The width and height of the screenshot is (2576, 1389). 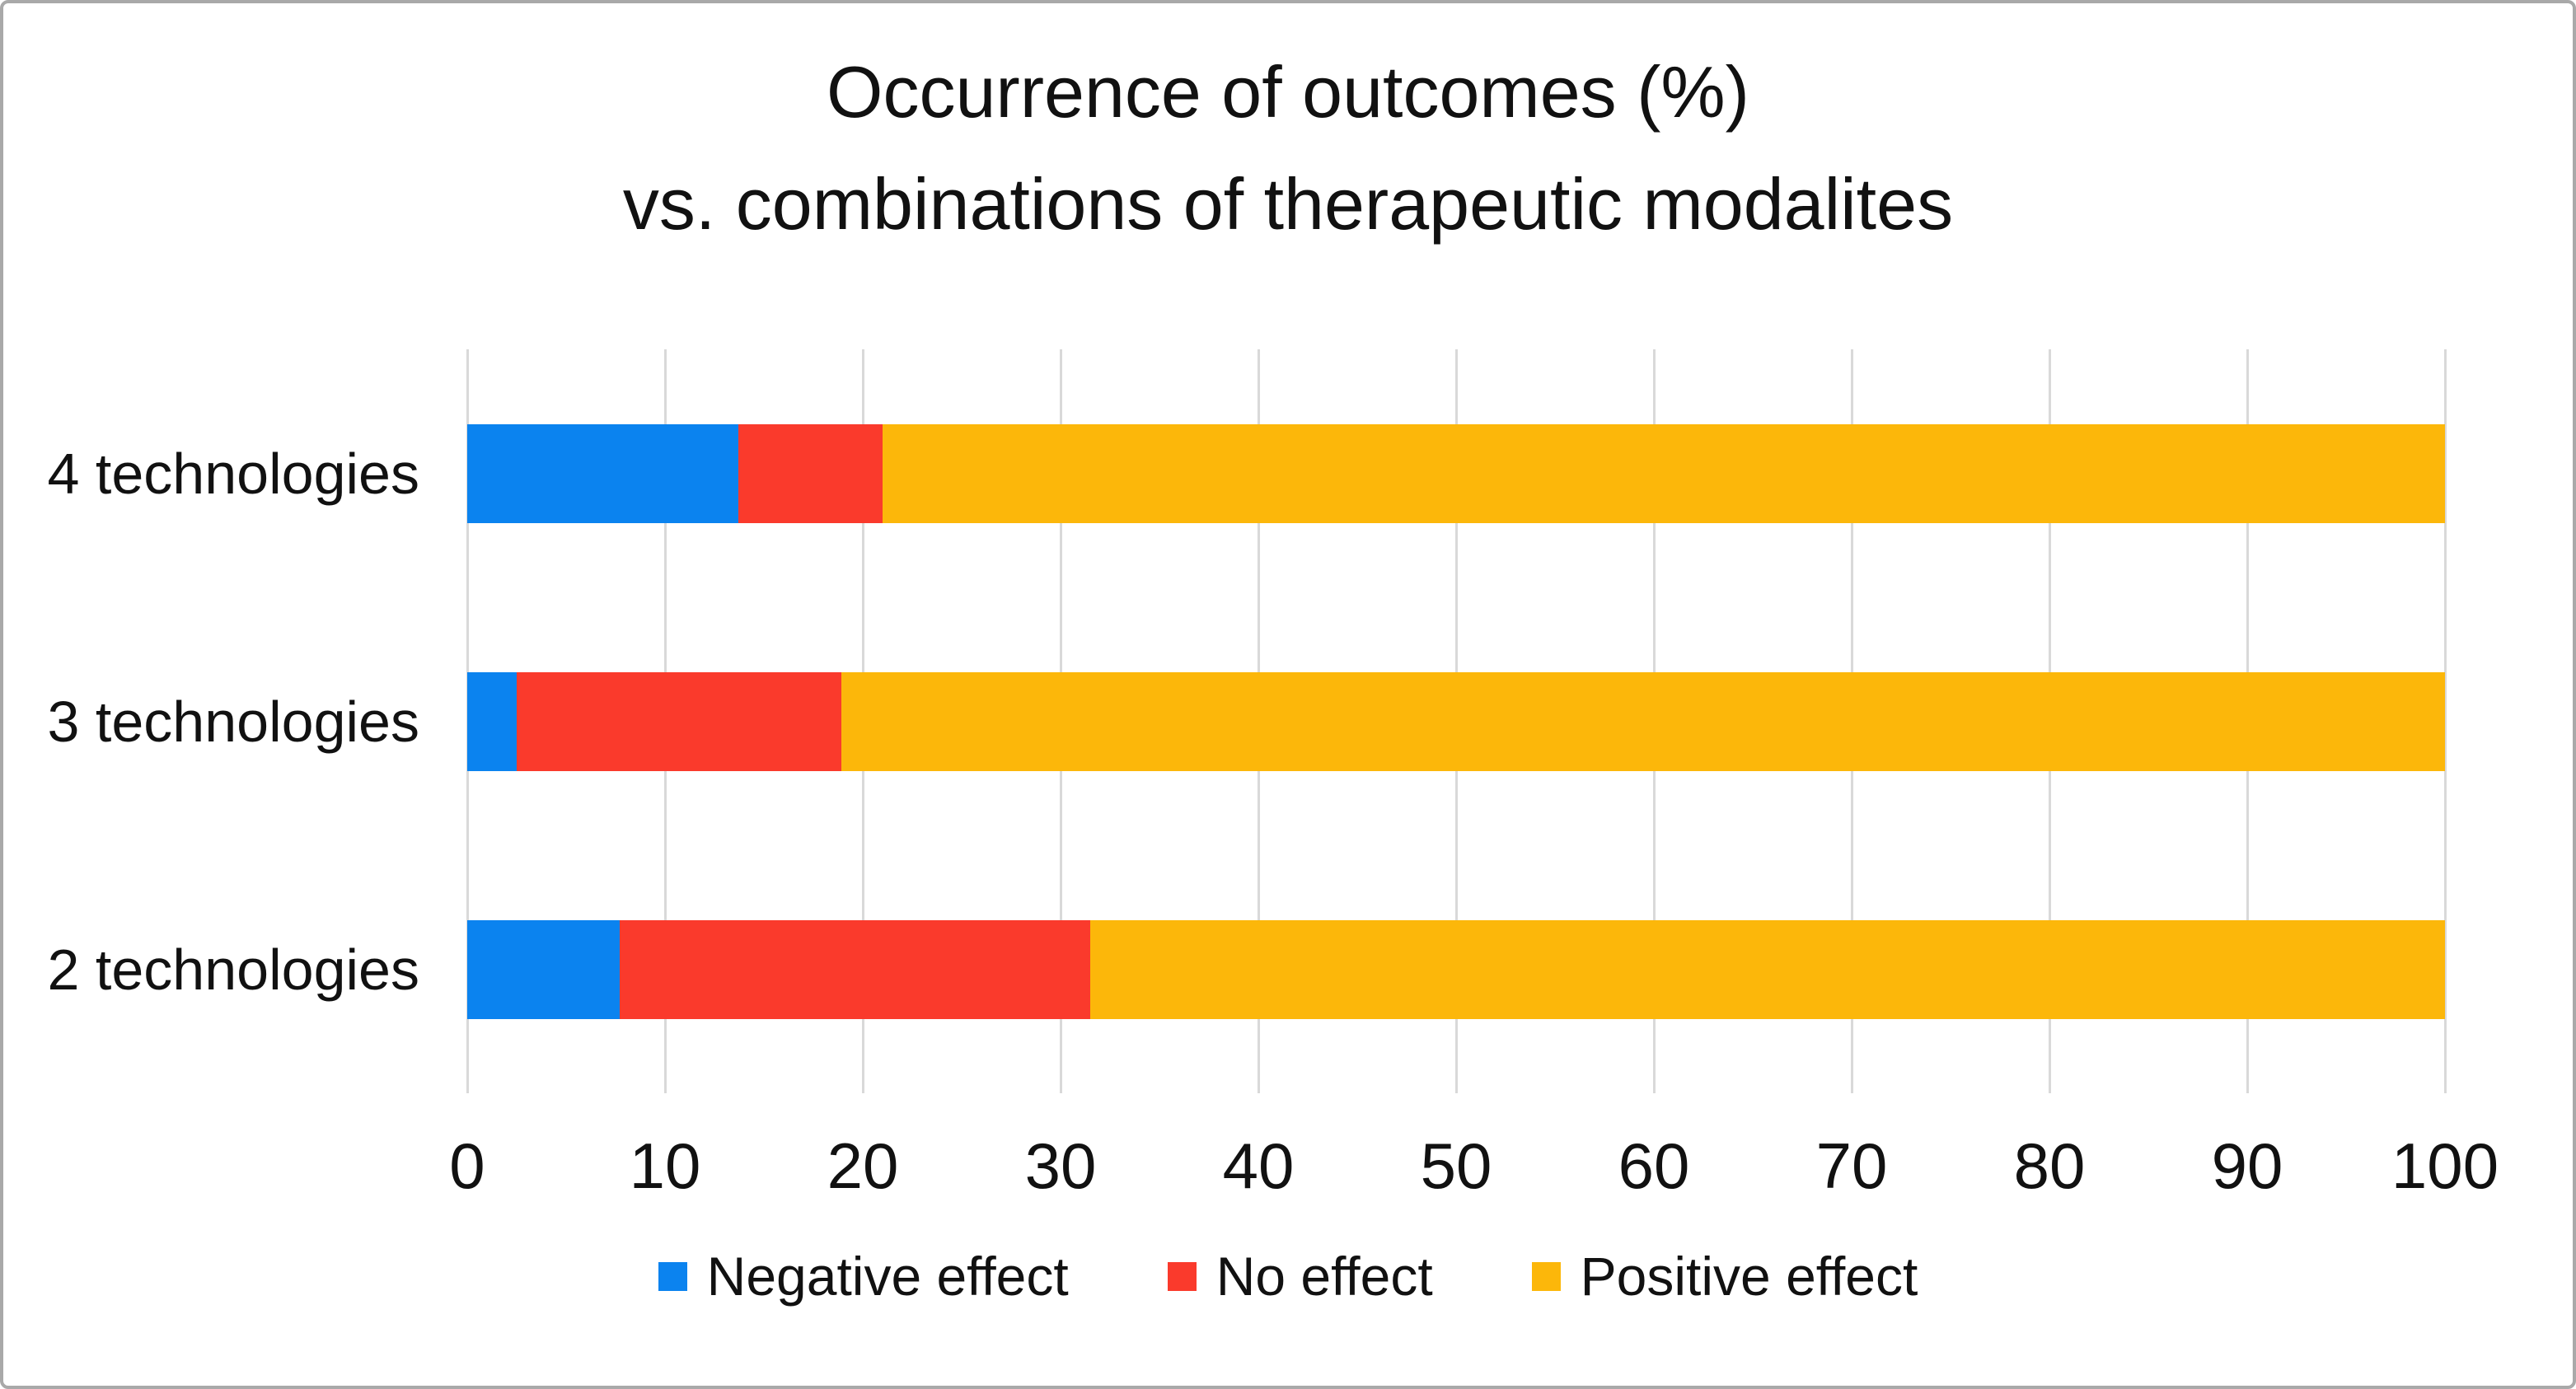 What do you see at coordinates (1643, 721) in the screenshot?
I see `segment-3-technologies-positive-effect` at bounding box center [1643, 721].